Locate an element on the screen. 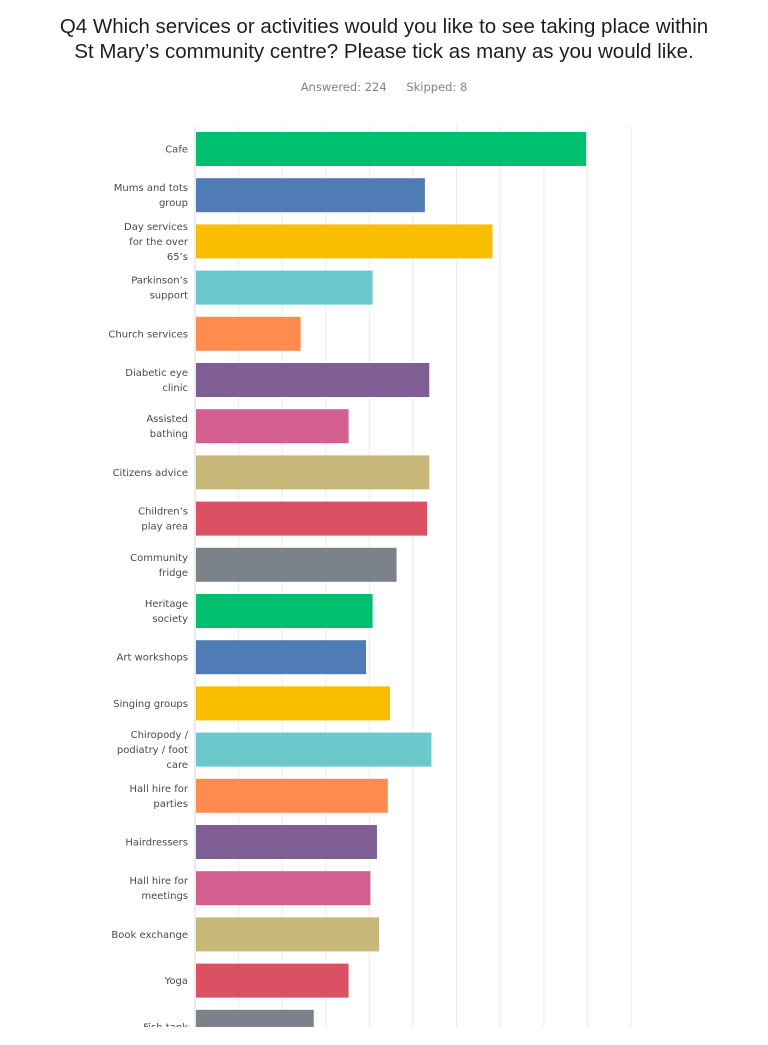  answered-count: Answered: 224 is located at coordinates (343, 87).